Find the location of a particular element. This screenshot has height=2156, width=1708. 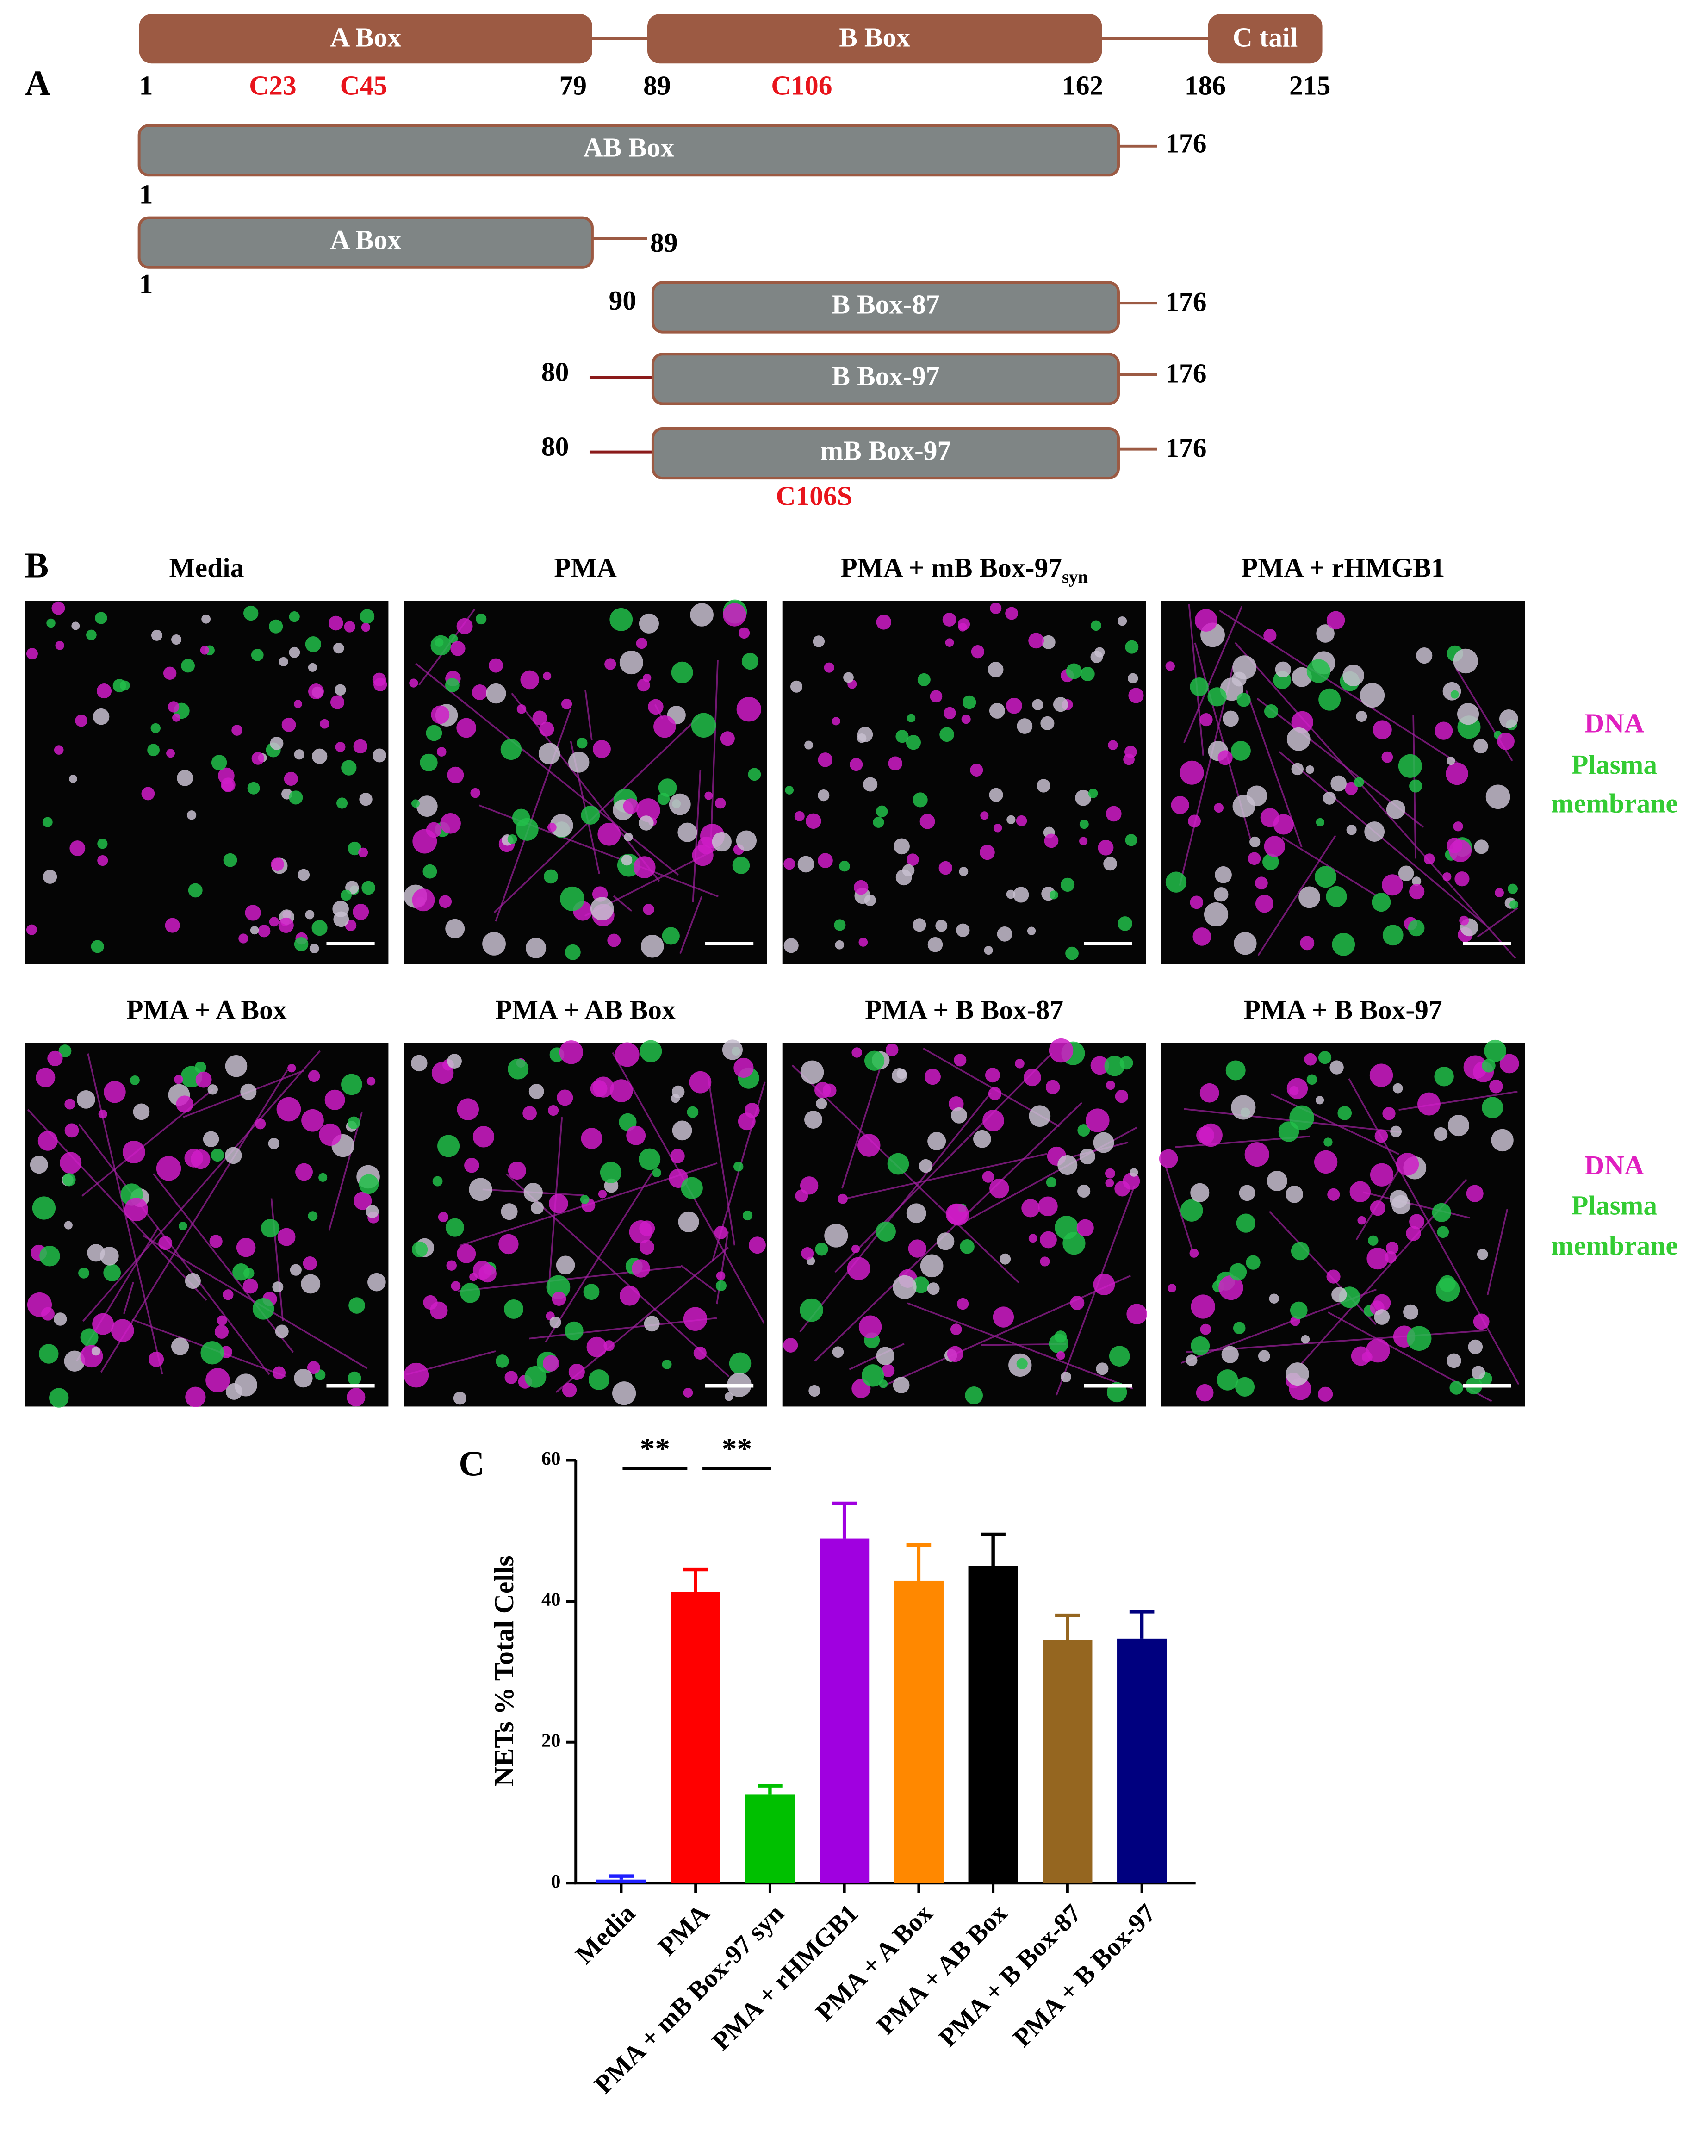

construct-name: AB Box is located at coordinates (628, 147).